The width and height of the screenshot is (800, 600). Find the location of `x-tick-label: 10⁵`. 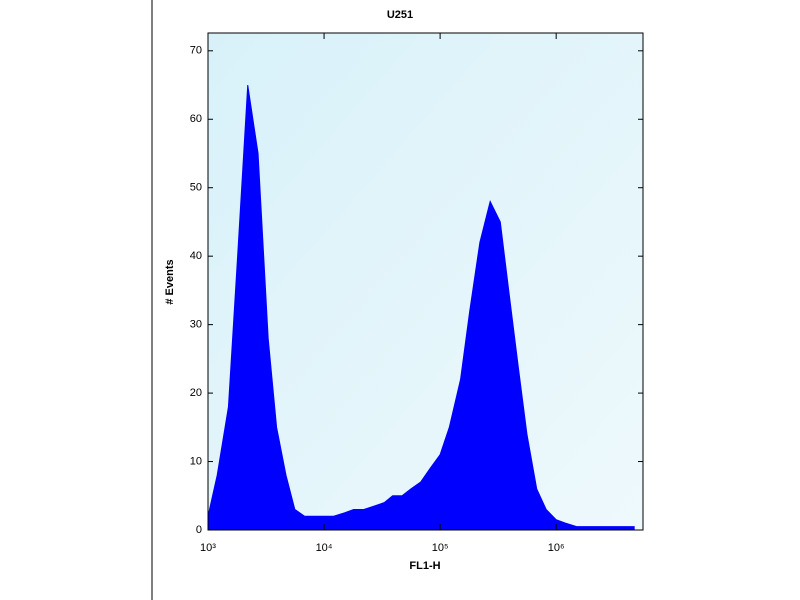

x-tick-label: 10⁵ is located at coordinates (440, 548).